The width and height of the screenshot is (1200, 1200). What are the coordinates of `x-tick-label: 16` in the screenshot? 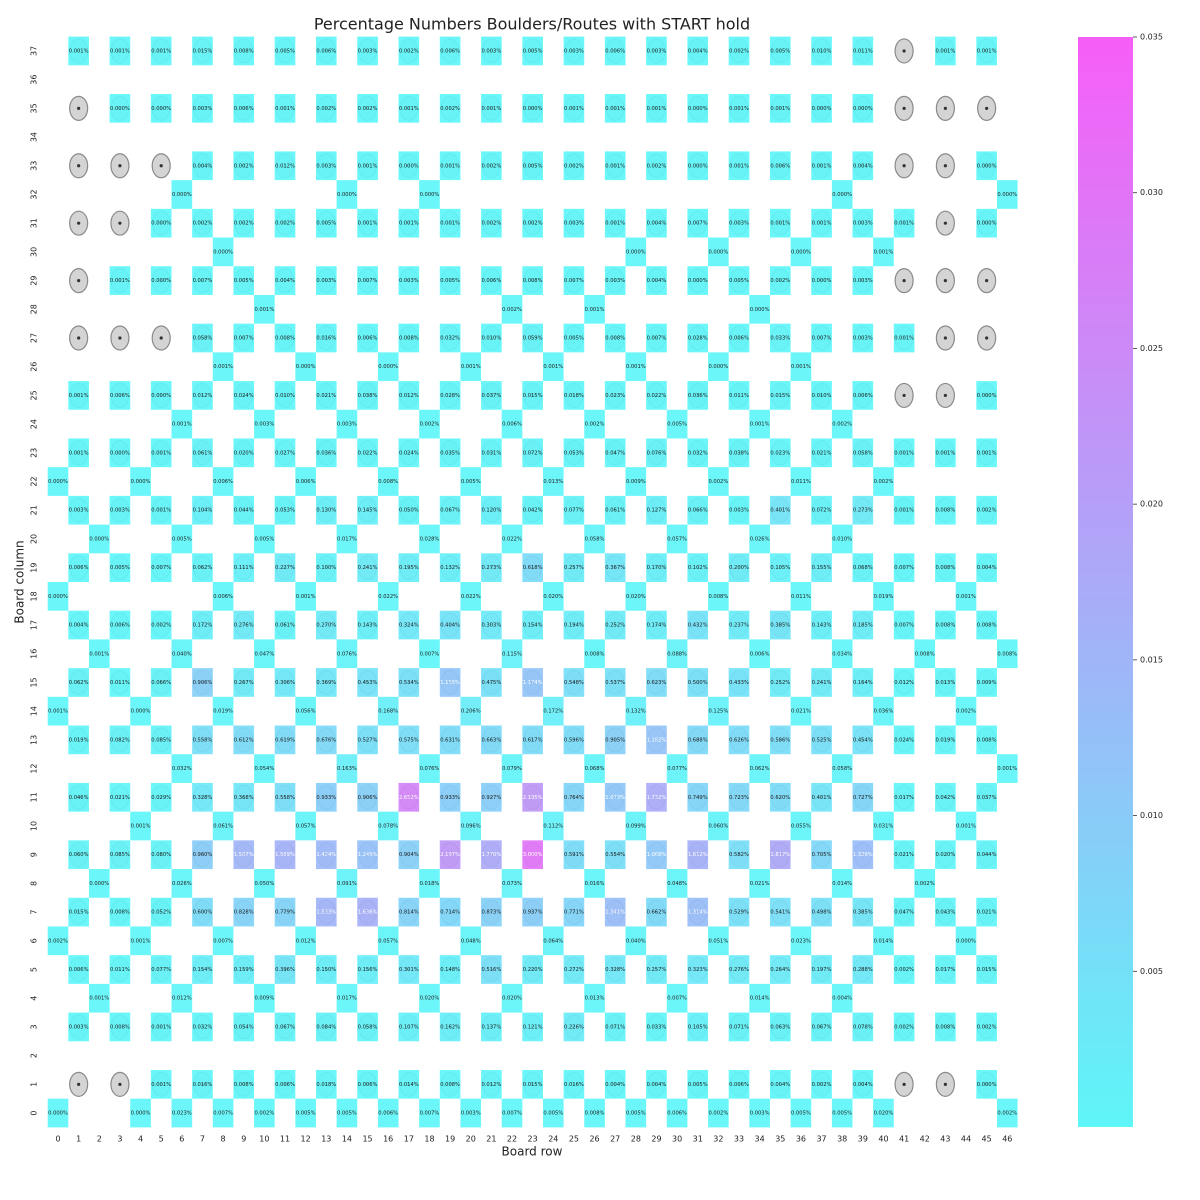 It's located at (388, 1139).